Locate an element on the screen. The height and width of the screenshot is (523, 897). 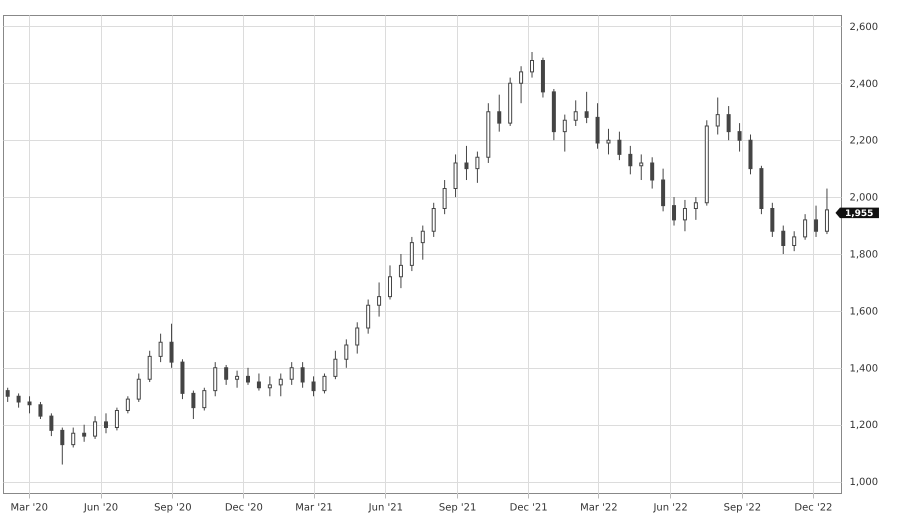
x-tick-label: Sep '21 is located at coordinates (457, 508).